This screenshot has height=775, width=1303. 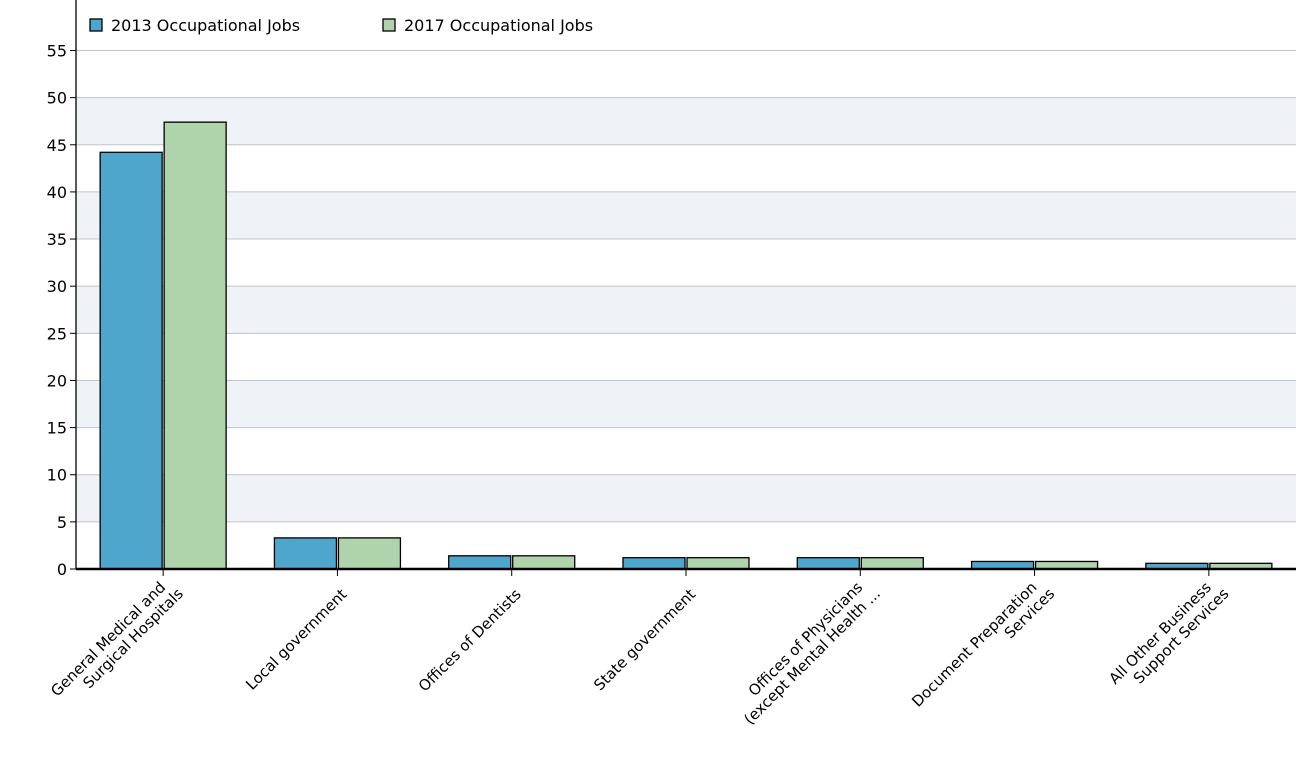 I want to click on x-category-label-line: Offices of Physicians, so click(x=806, y=639).